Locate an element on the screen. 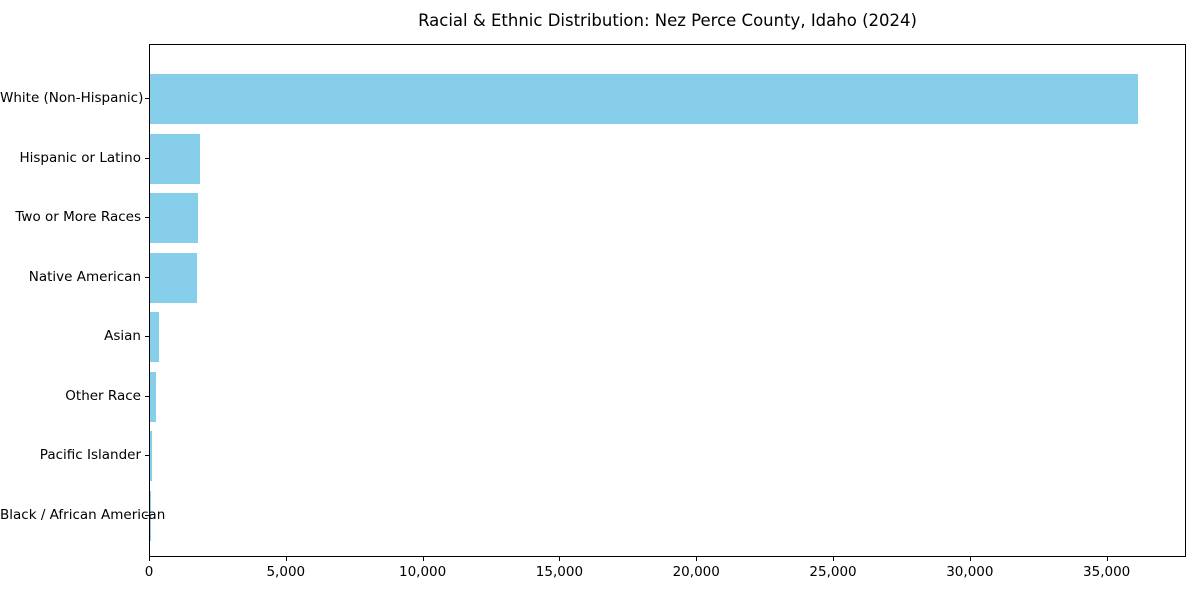 The width and height of the screenshot is (1200, 600). y-tick-label: White (Non-Hispanic) is located at coordinates (72, 98).